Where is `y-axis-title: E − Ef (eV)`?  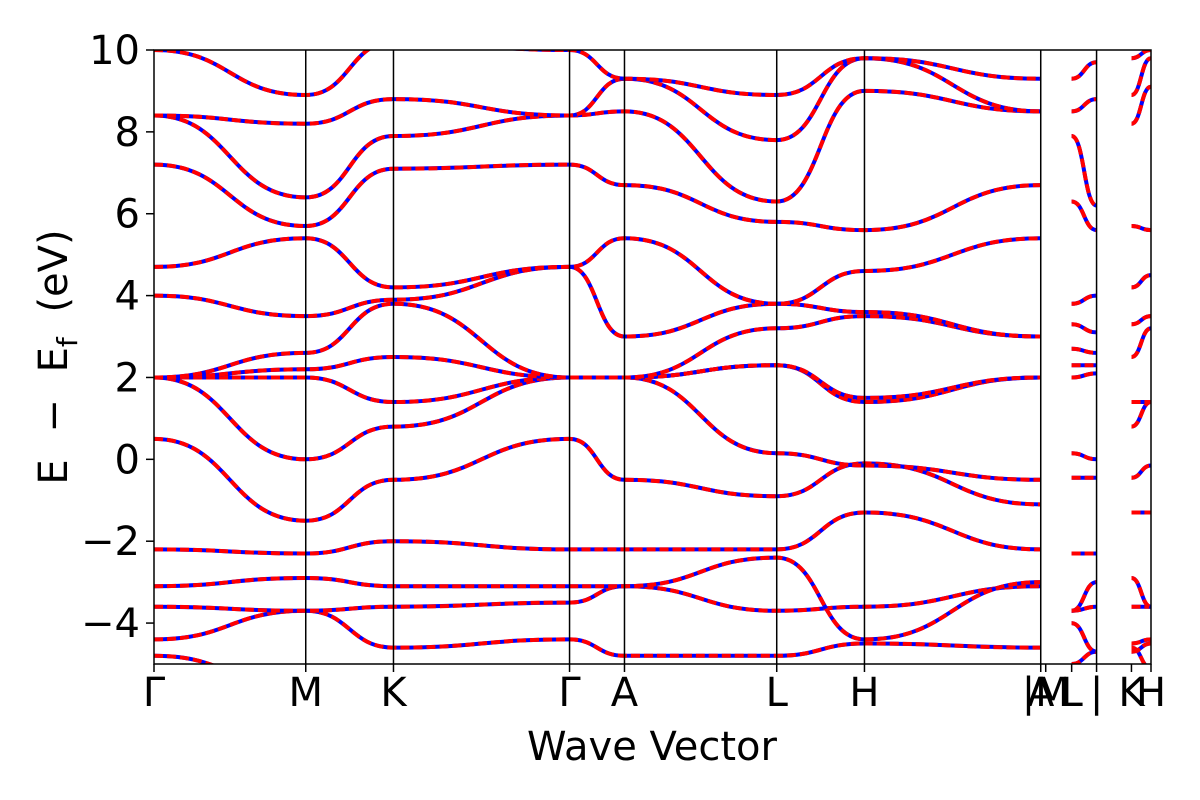 y-axis-title: E − Ef (eV) is located at coordinates (59, 356).